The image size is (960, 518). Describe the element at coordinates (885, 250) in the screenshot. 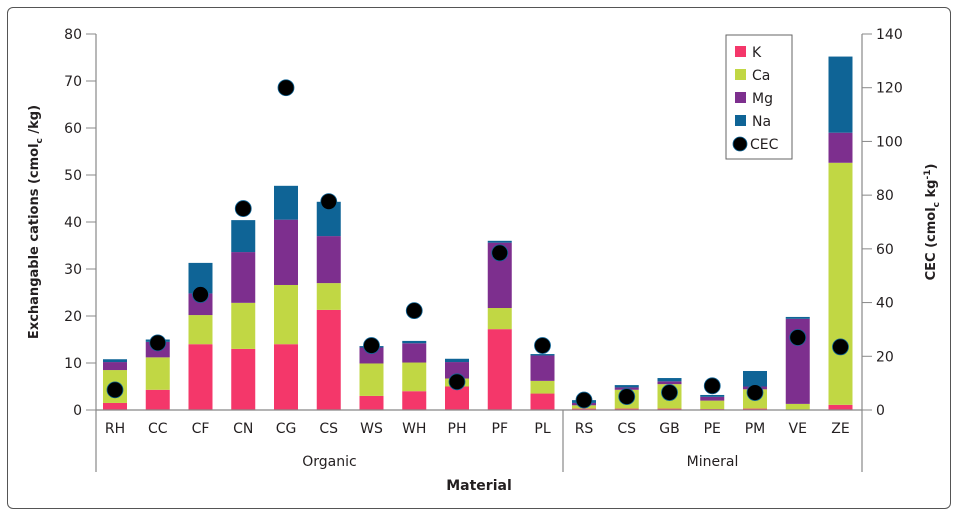

I see `y2-tick-label: 60` at that location.